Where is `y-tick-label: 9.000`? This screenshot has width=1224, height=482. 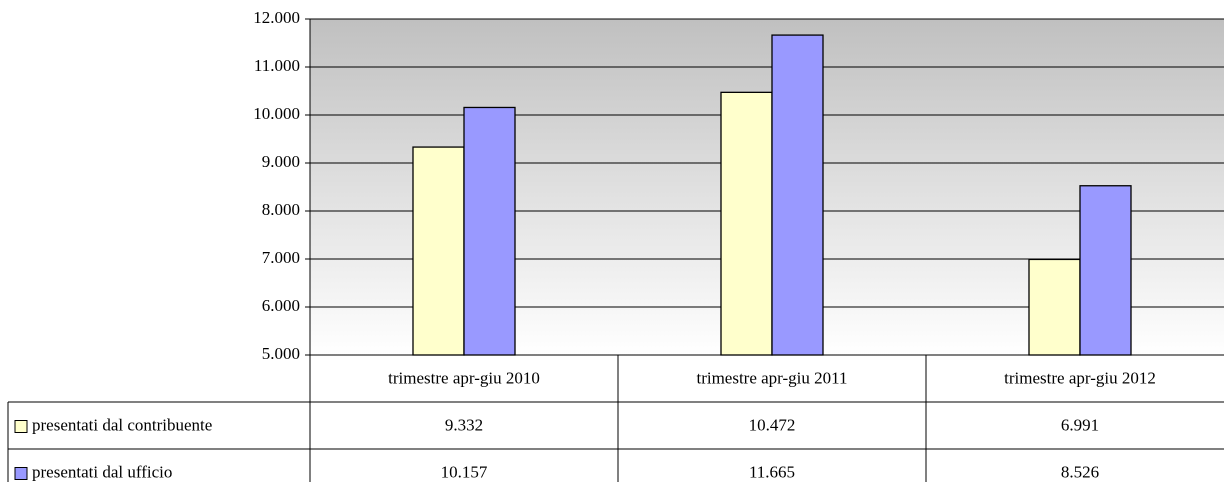
y-tick-label: 9.000 is located at coordinates (281, 161).